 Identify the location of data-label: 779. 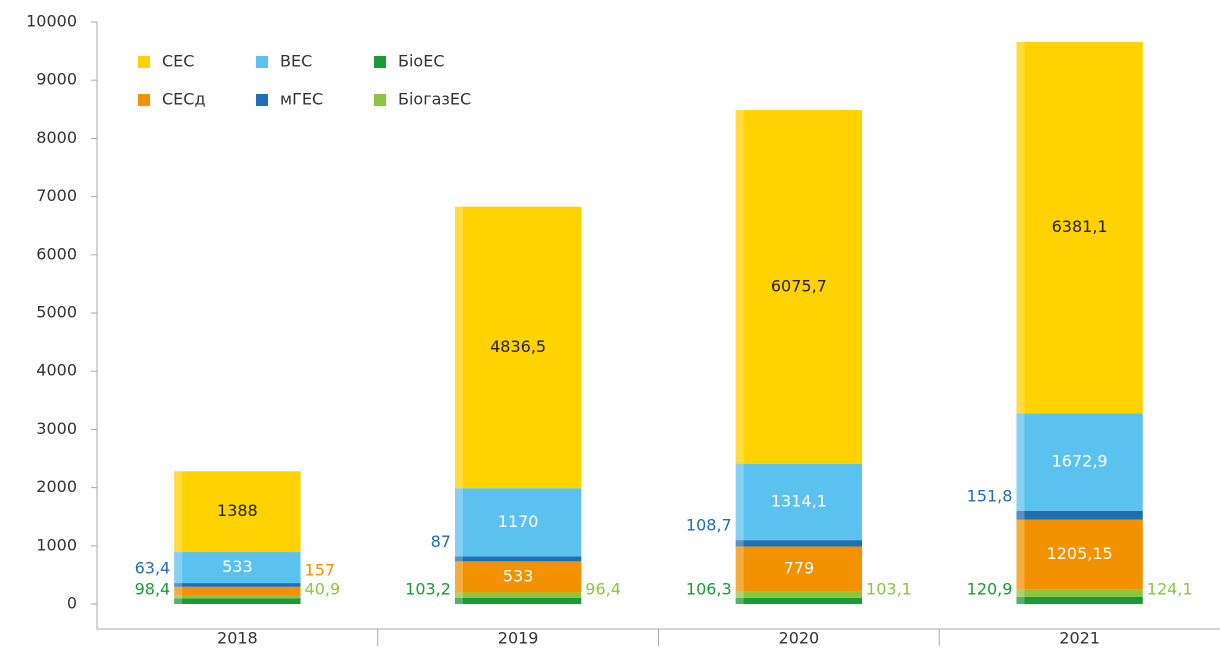
(799, 568).